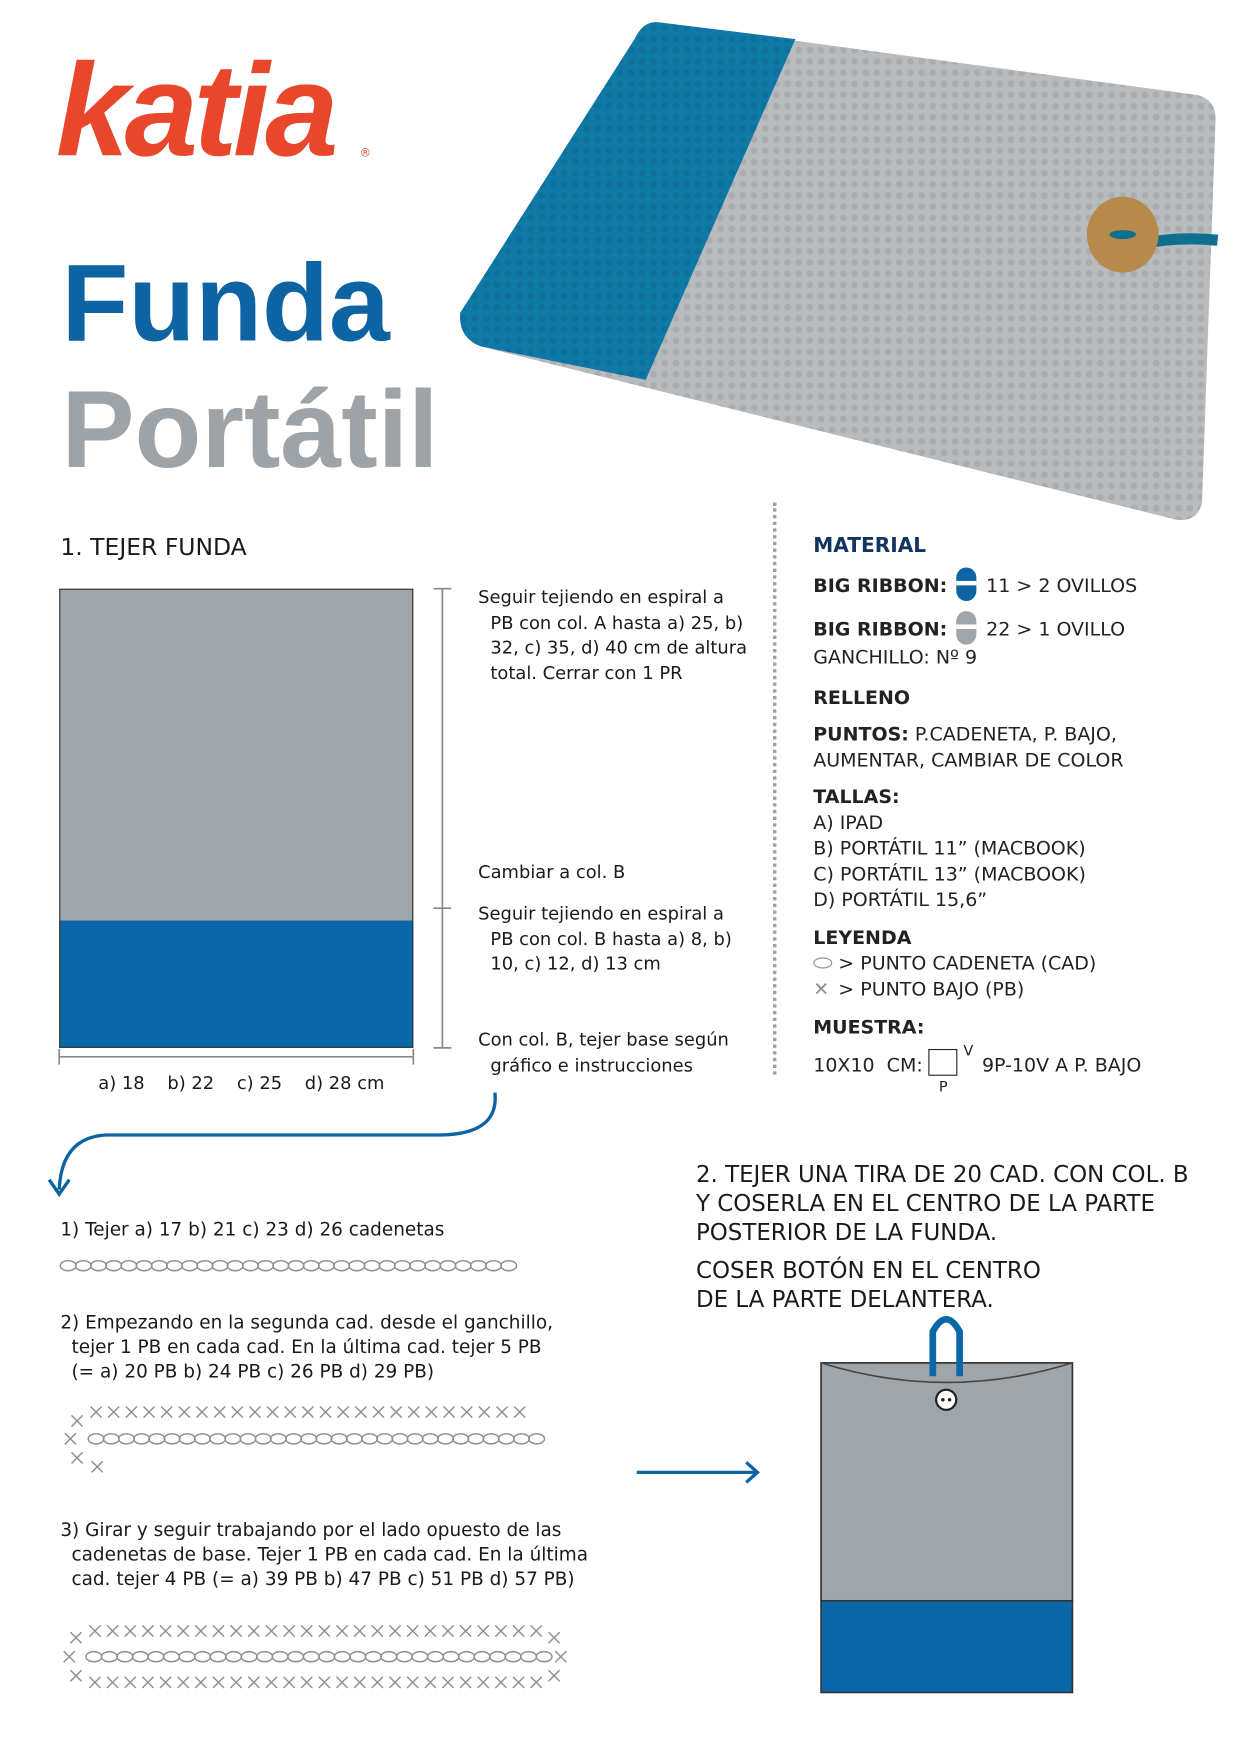 The image size is (1240, 1754). I want to click on material-heading: MATERIAL, so click(870, 545).